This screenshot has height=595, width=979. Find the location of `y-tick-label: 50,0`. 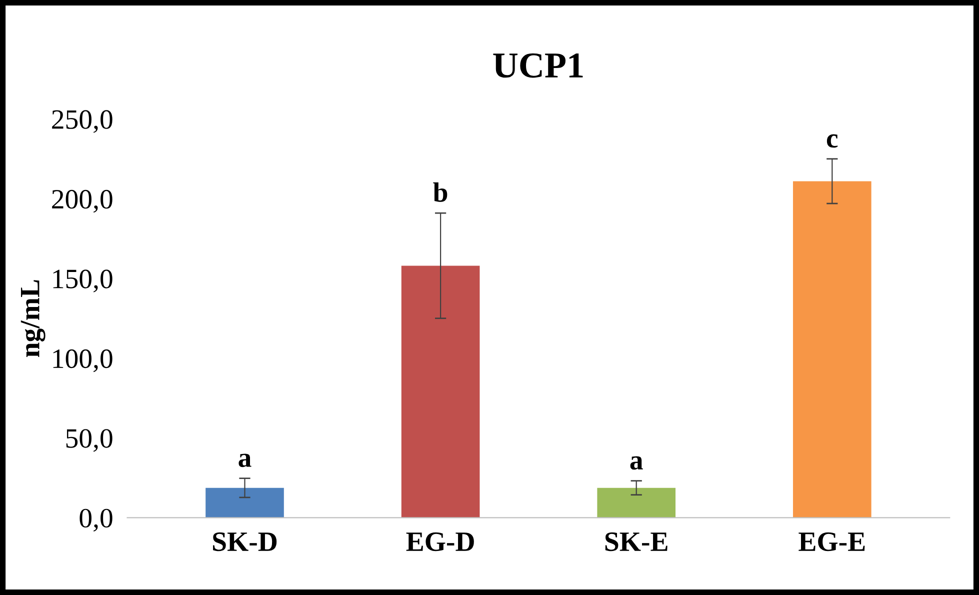

y-tick-label: 50,0 is located at coordinates (89, 440).